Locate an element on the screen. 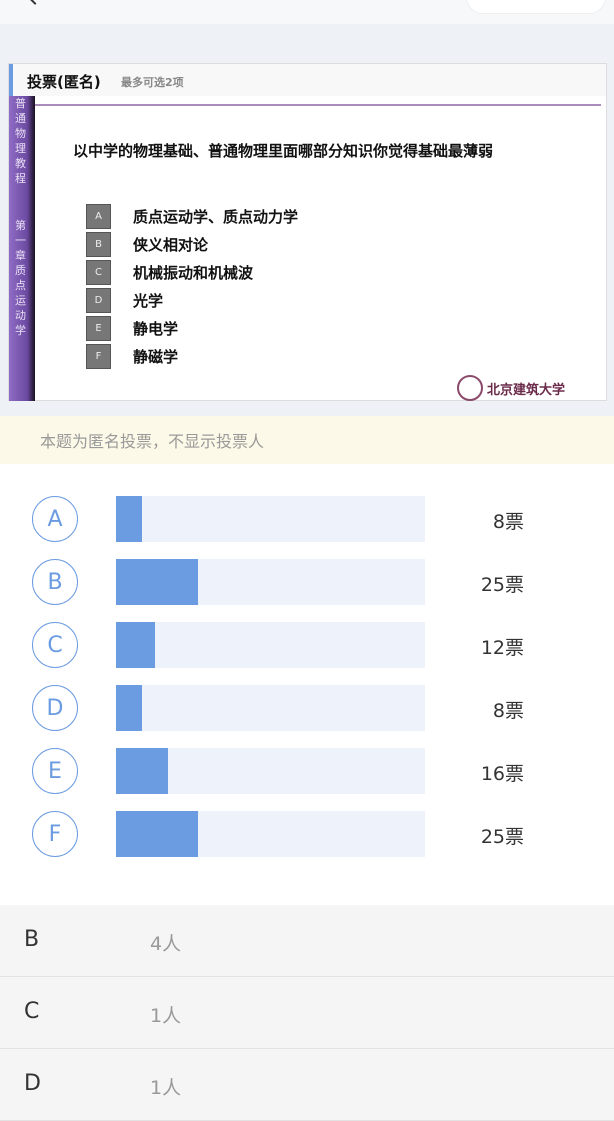  option-text: 机械振动和机械波 is located at coordinates (193, 273).